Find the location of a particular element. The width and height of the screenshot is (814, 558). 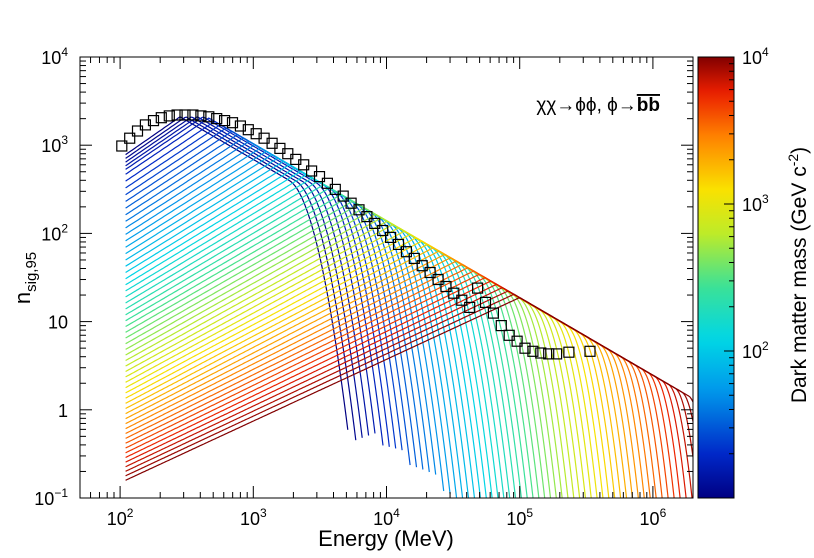

x-tick-label: 10⁴ is located at coordinates (386, 517).